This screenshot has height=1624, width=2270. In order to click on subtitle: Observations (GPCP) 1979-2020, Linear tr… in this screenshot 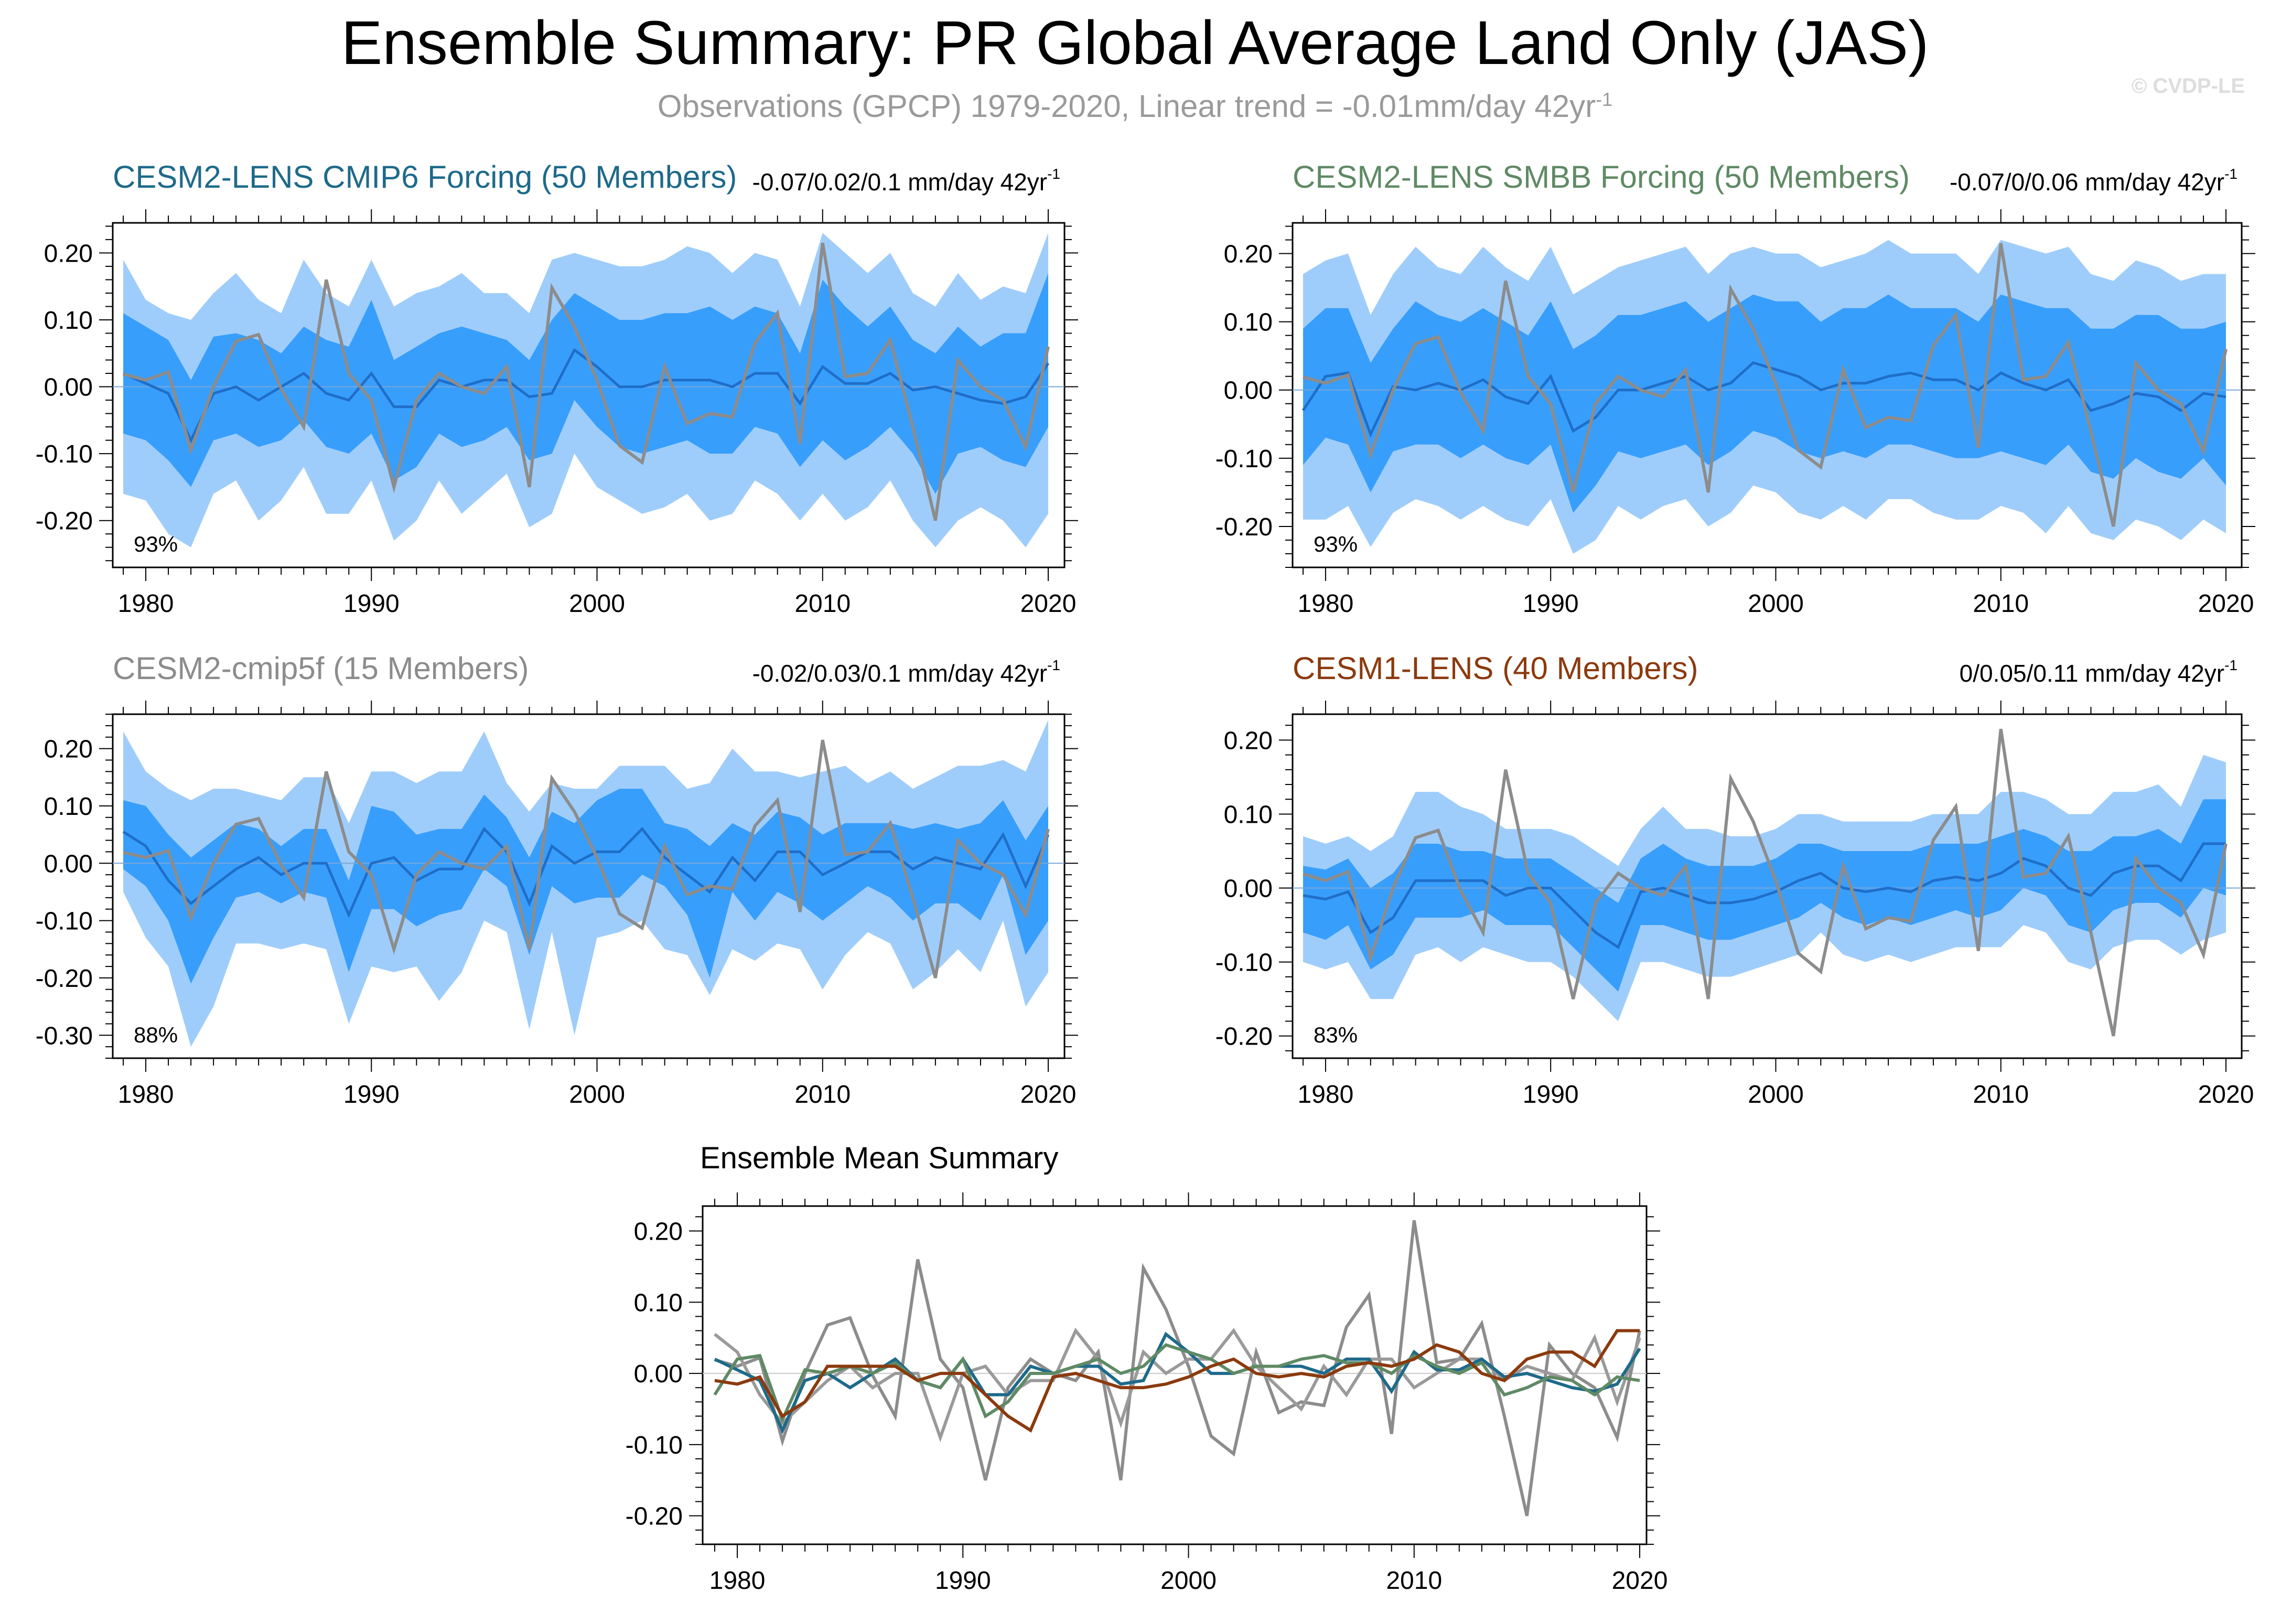, I will do `click(1135, 106)`.